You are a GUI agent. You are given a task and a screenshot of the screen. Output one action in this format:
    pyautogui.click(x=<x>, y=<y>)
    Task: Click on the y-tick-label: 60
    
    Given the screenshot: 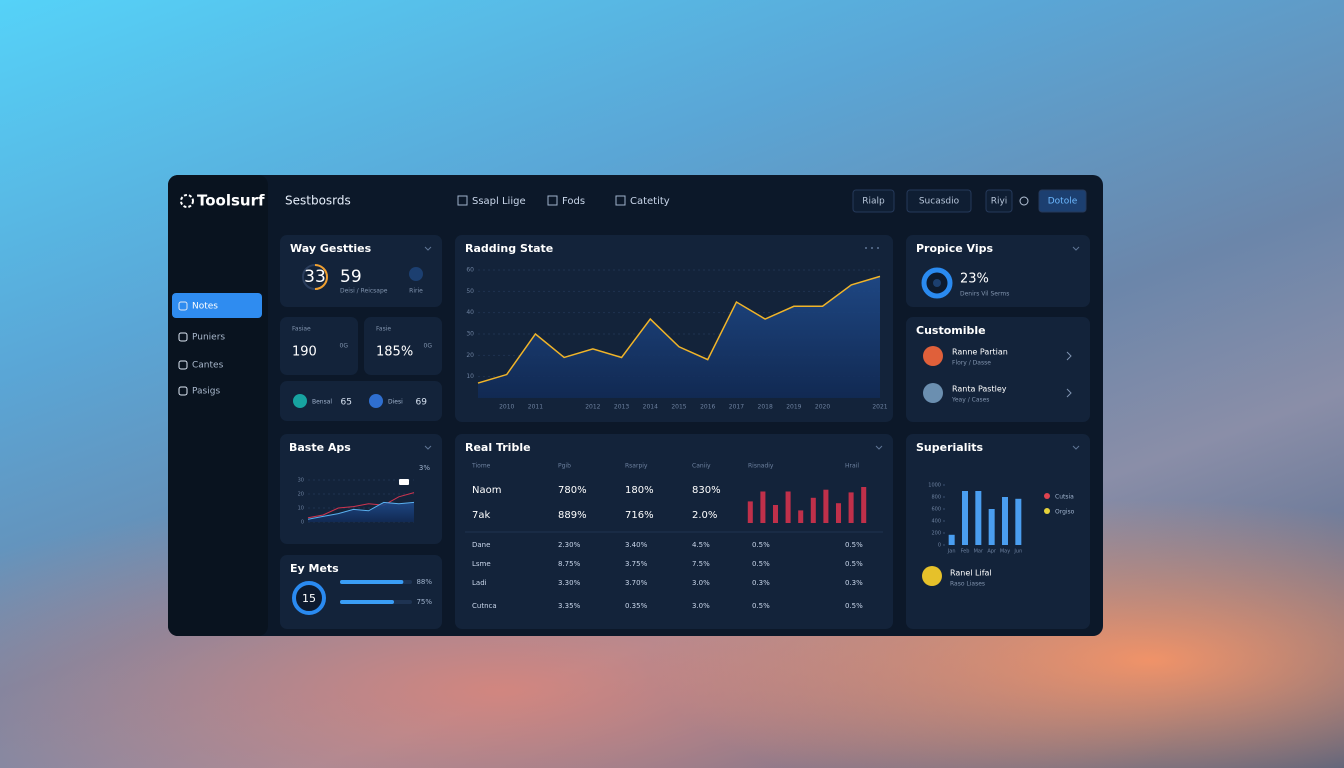 What is the action you would take?
    pyautogui.click(x=470, y=270)
    